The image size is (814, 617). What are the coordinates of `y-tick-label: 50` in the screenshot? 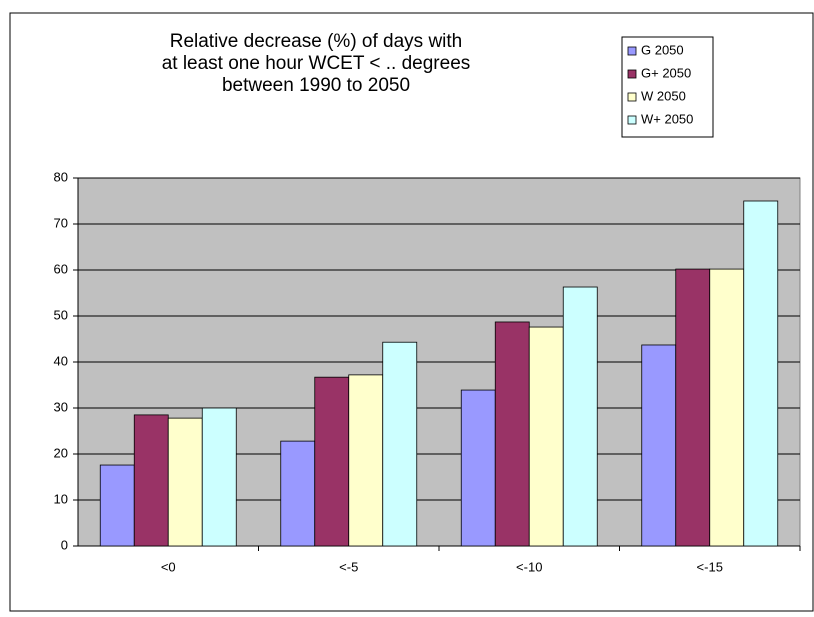 It's located at (61, 314).